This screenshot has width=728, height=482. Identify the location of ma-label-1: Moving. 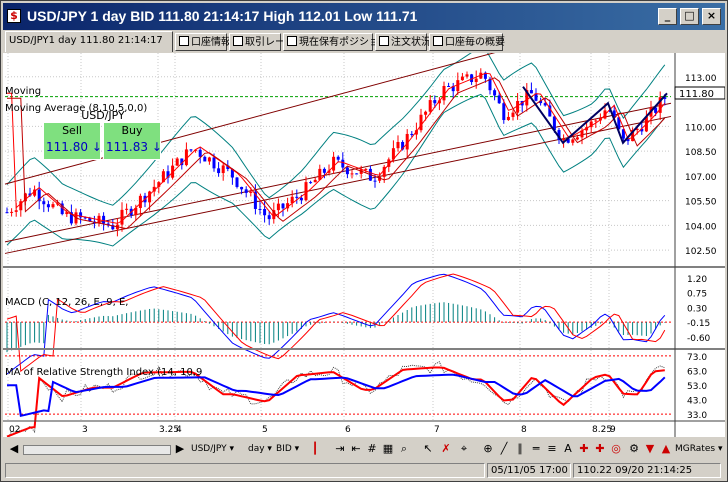
(23, 91).